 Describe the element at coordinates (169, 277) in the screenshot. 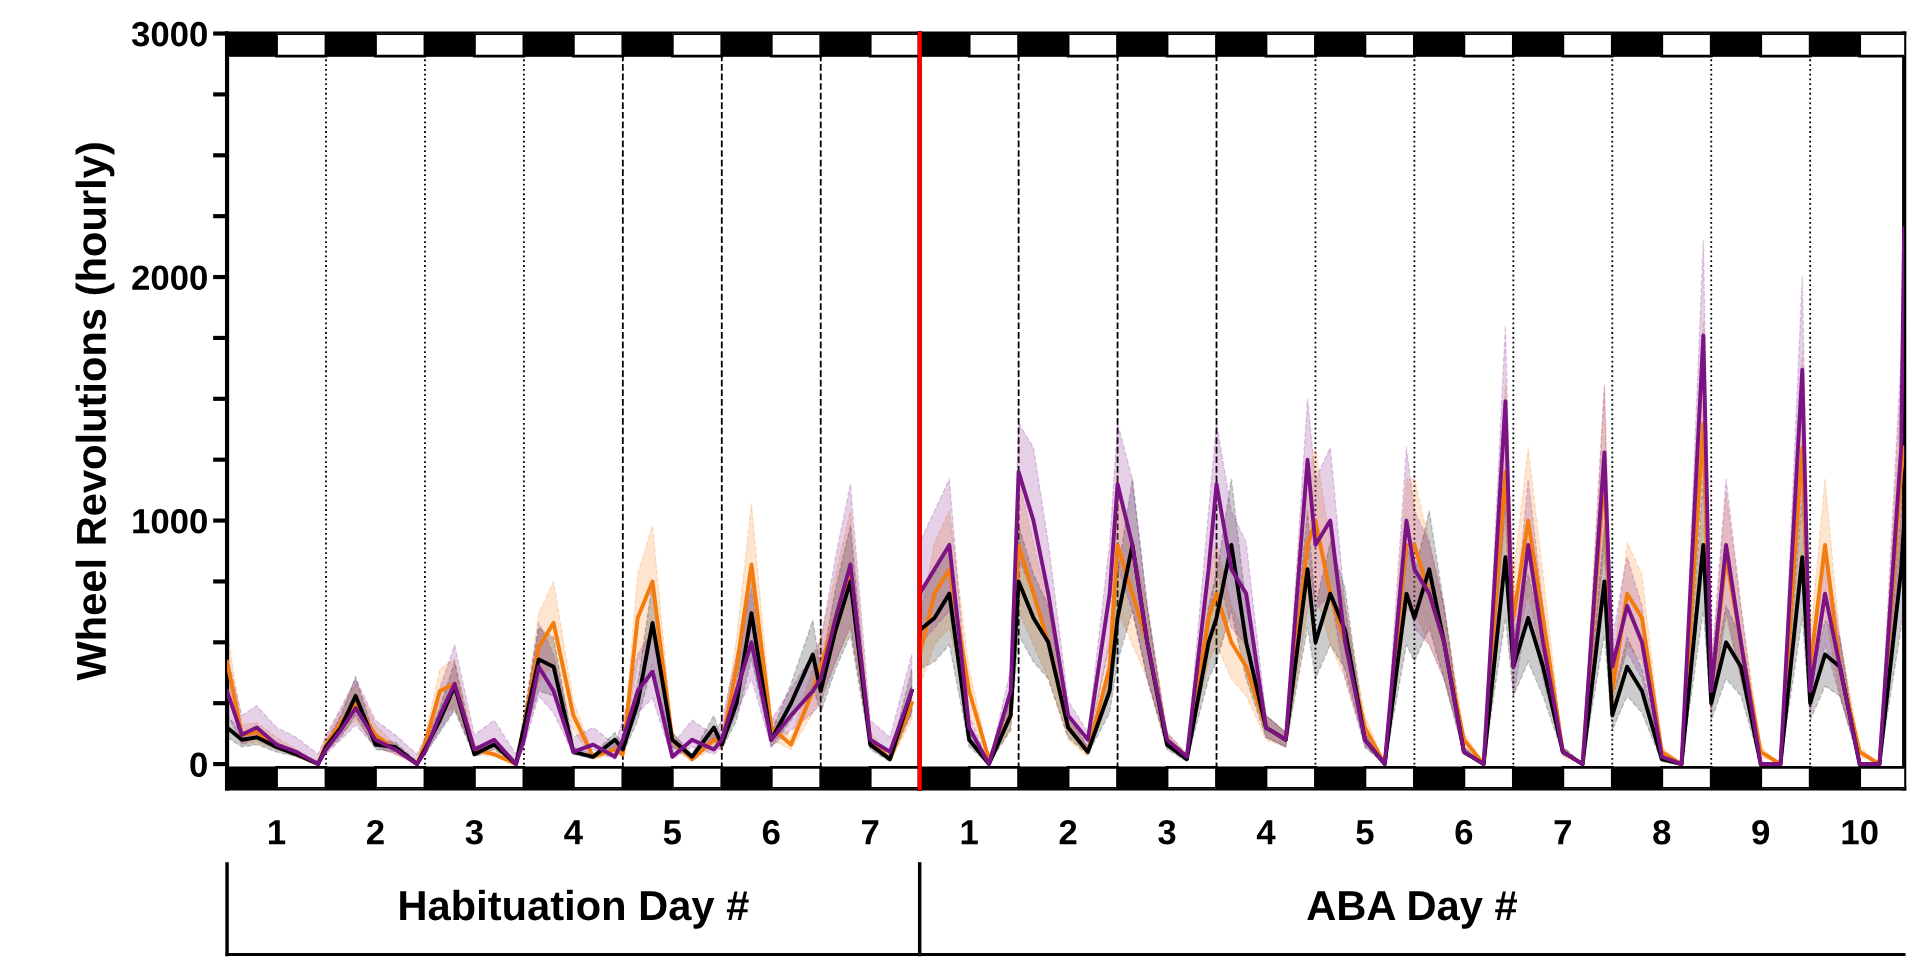

I see `y-tick-label: 2000` at that location.